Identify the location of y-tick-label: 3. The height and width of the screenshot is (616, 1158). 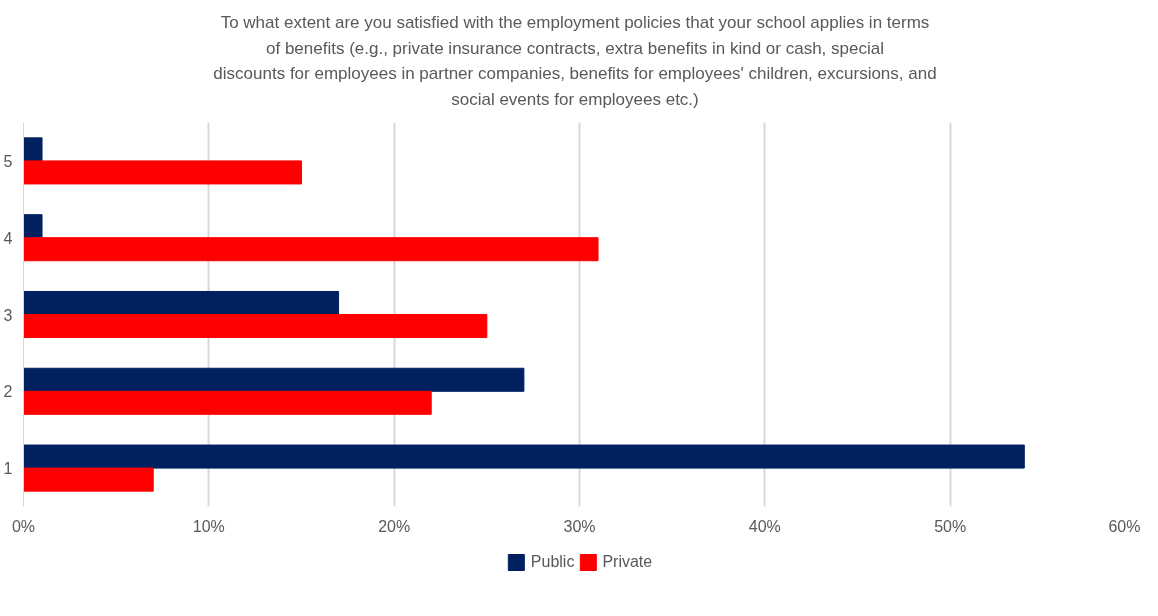
(8, 315).